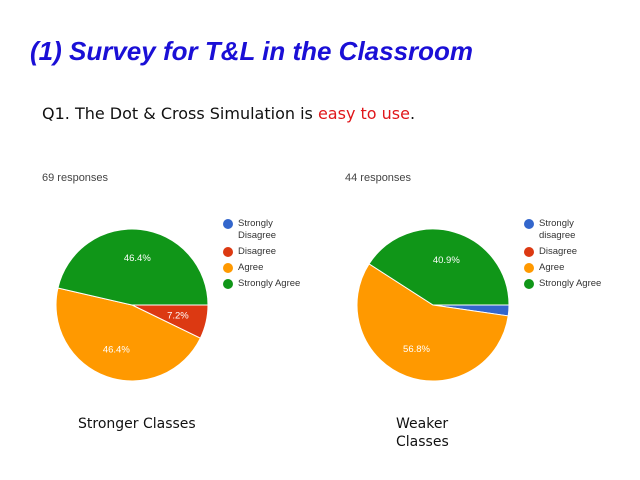 This screenshot has width=640, height=480. I want to click on caption-weaker: Weaker Classes, so click(422, 433).